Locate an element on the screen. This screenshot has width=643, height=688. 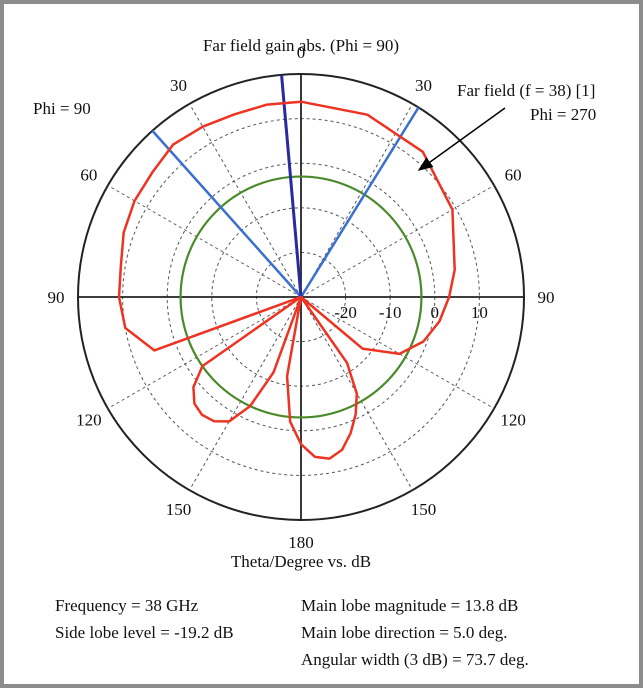
radial-tick-label: -20 is located at coordinates (345, 312).